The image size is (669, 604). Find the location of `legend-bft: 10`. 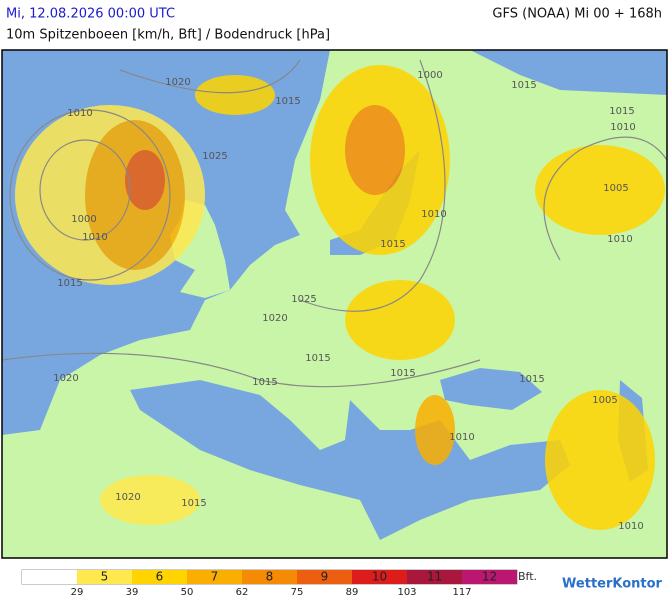

legend-bft: 10 is located at coordinates (379, 577).